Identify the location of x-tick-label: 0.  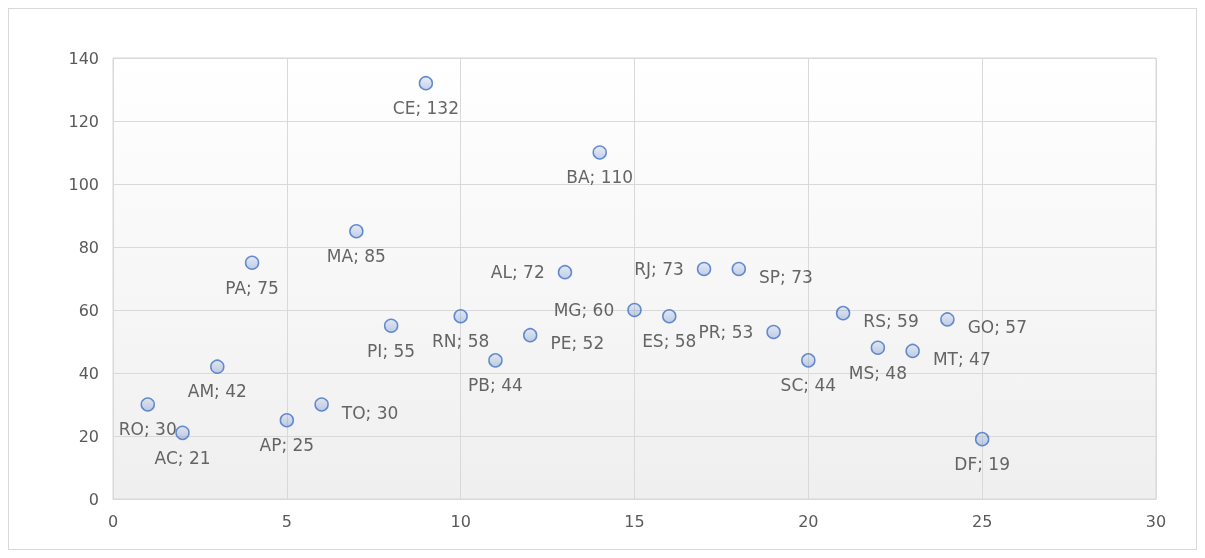
(113, 521).